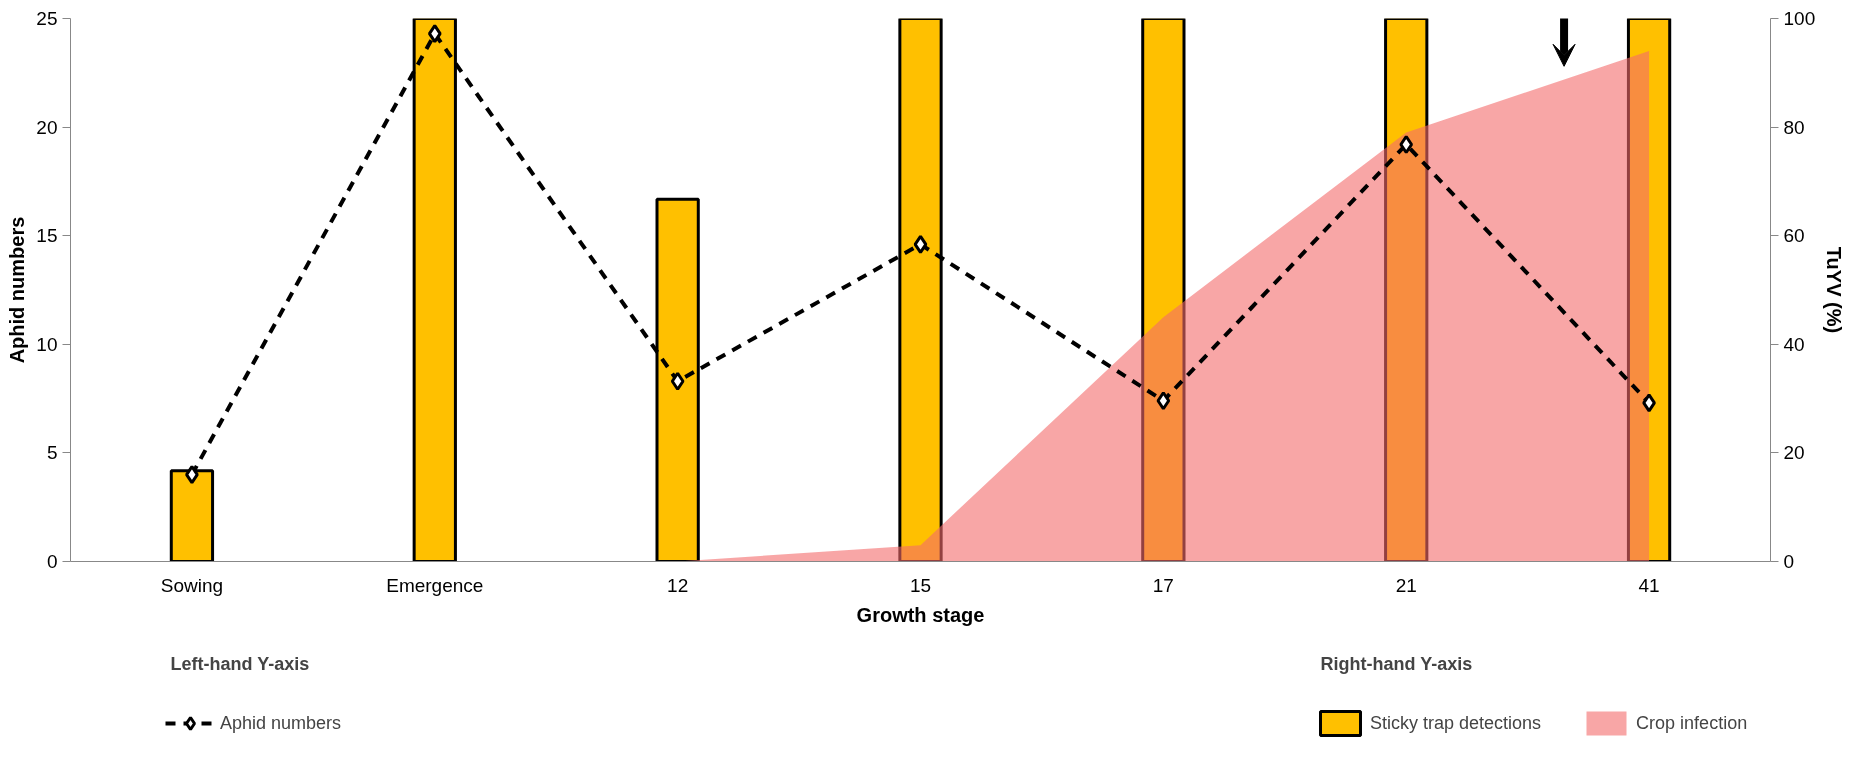 This screenshot has height=758, width=1865. I want to click on y-tick-label: 20, so click(47, 127).